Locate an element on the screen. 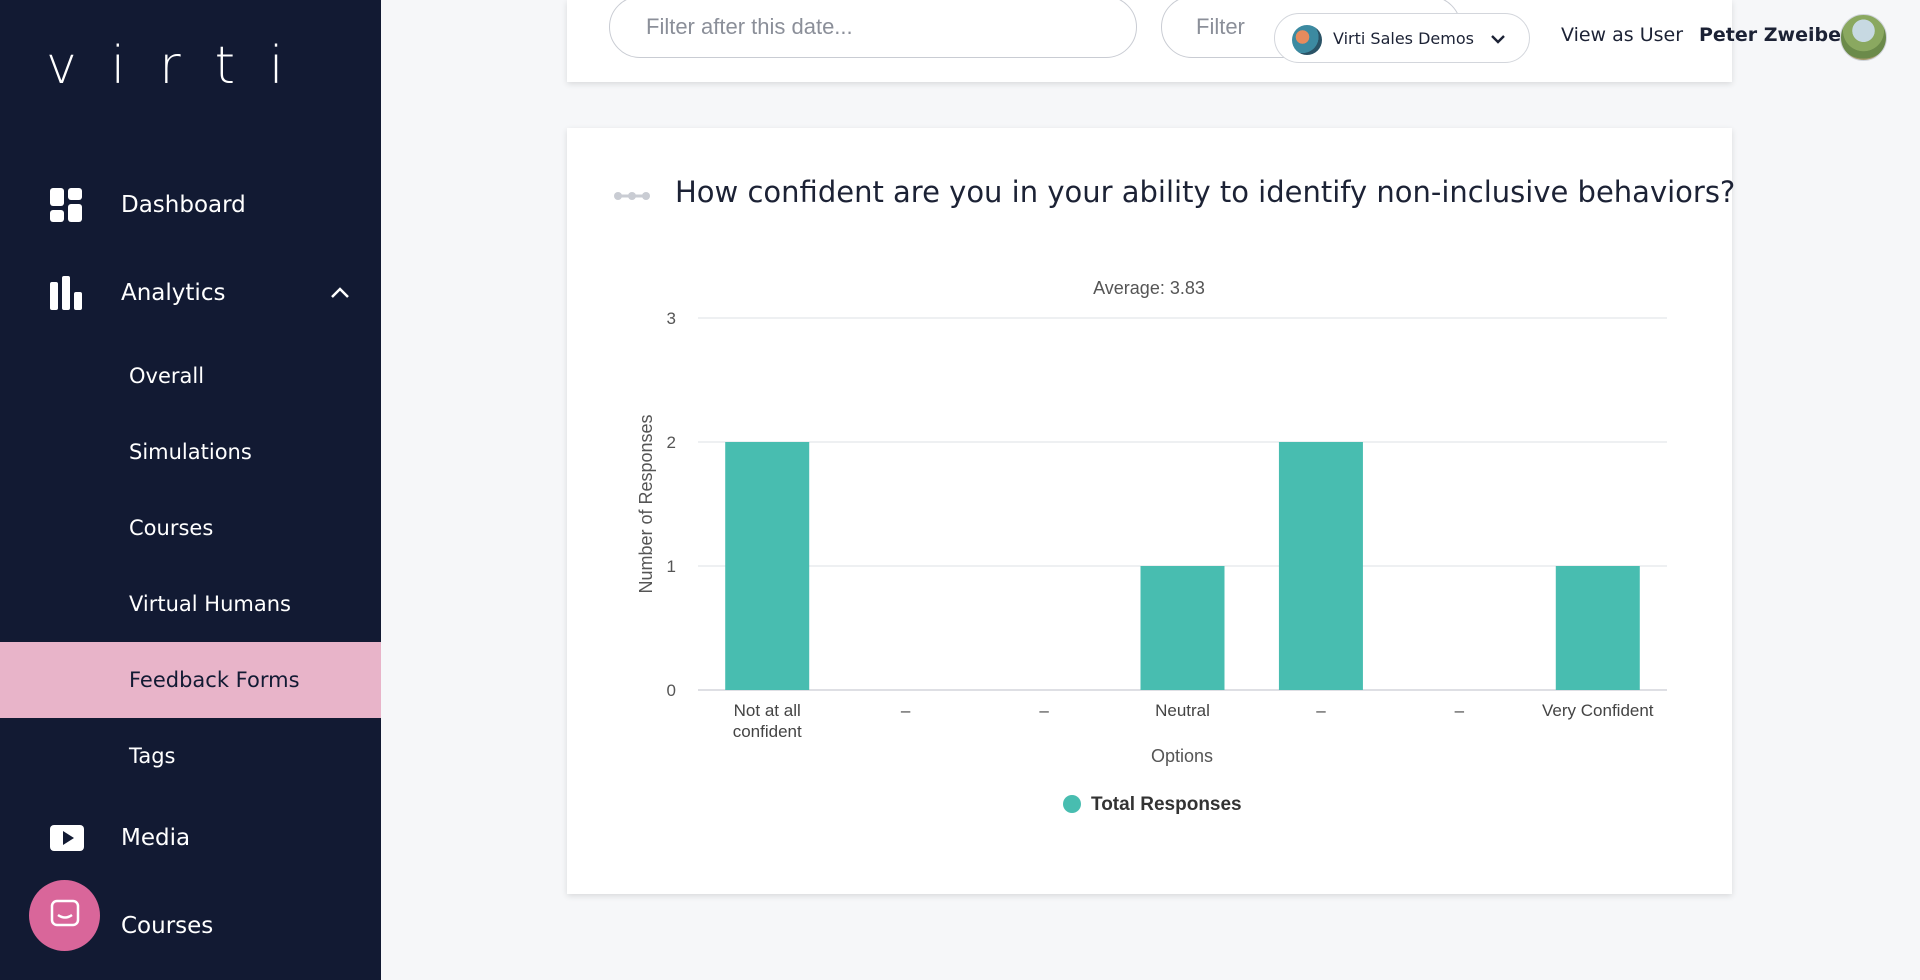 Image resolution: width=1920 pixels, height=980 pixels. sidebar-item-courses-analytics: Courses is located at coordinates (190, 528).